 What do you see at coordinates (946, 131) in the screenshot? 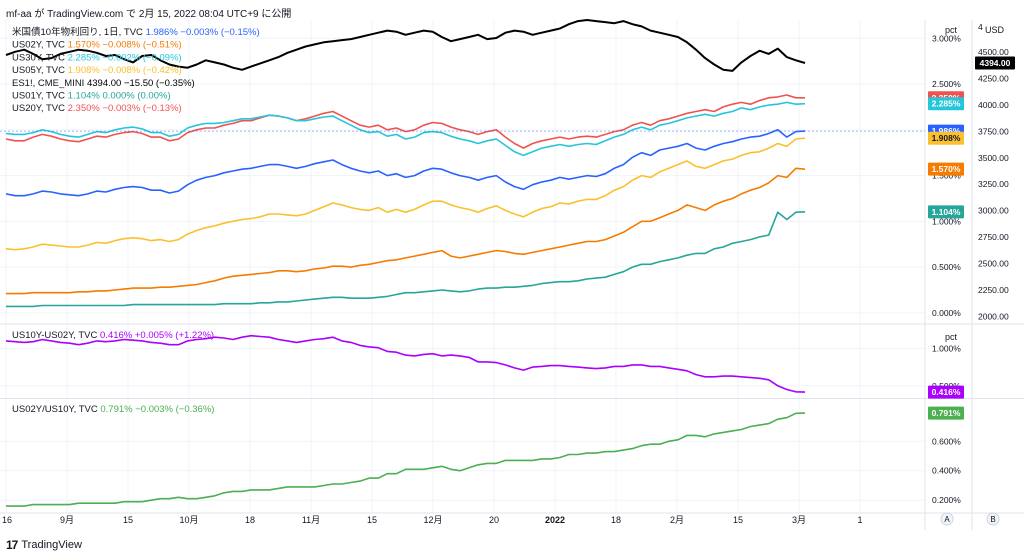
I see `last-value-tag-us10y: 1.986%` at bounding box center [946, 131].